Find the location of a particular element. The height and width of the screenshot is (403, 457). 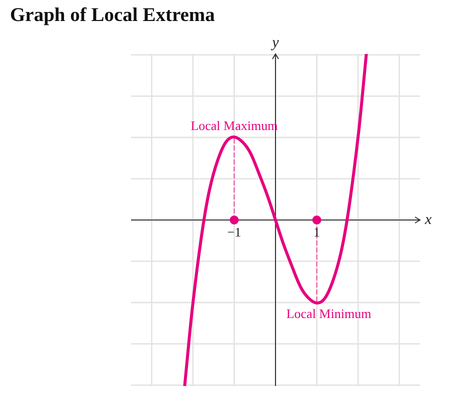

annotation: Local Minimum is located at coordinates (329, 313).